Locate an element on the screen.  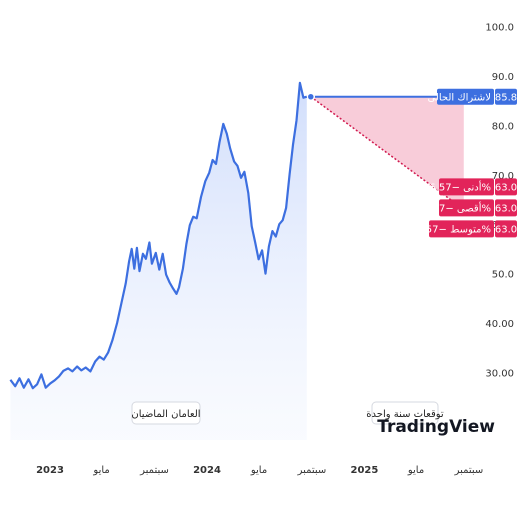
svg-text: العامان الماضيان is located at coordinates (165, 414).